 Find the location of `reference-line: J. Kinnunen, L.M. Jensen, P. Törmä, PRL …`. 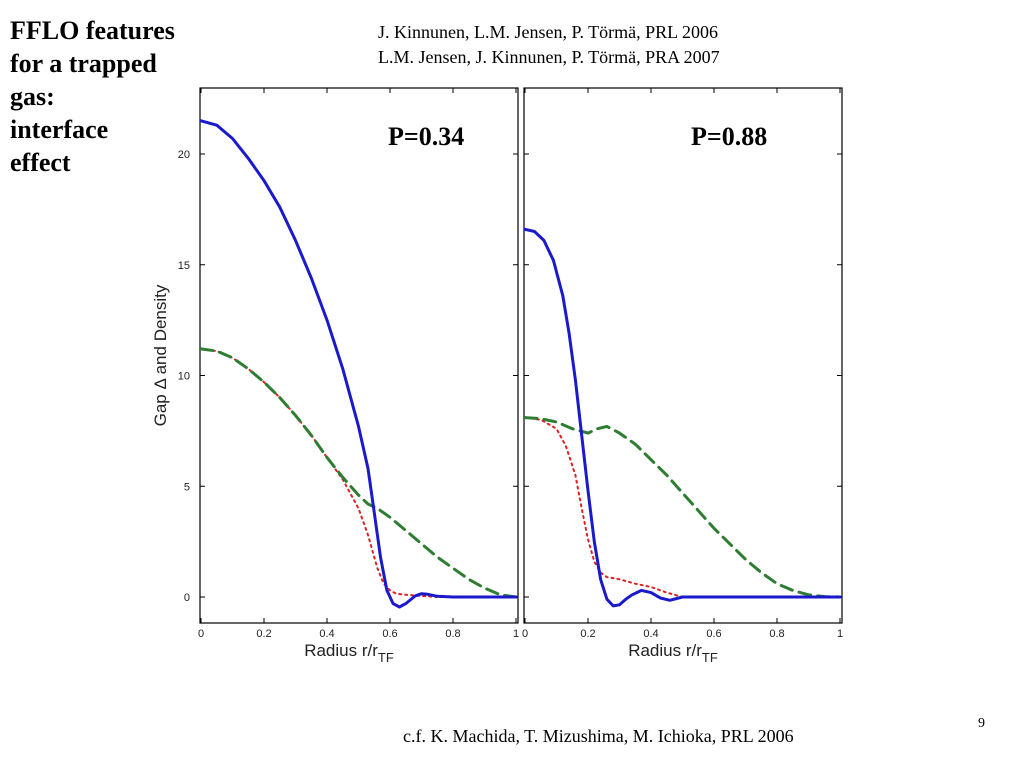

reference-line: J. Kinnunen, L.M. Jensen, P. Törmä, PRL … is located at coordinates (548, 32).